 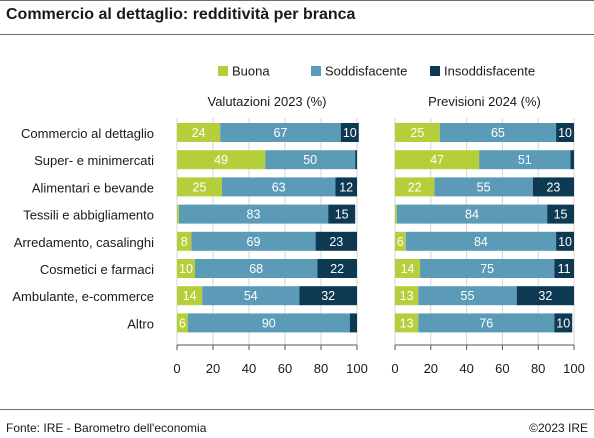 What do you see at coordinates (254, 215) in the screenshot?
I see `data-label: 83` at bounding box center [254, 215].